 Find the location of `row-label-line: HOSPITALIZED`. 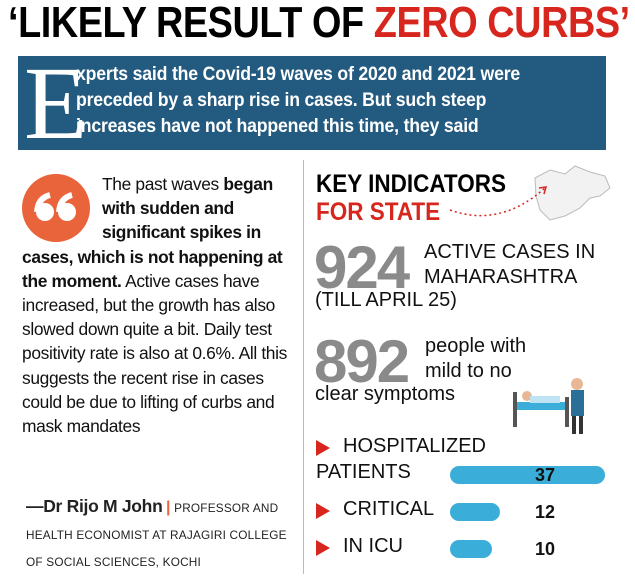

row-label-line: HOSPITALIZED is located at coordinates (414, 446).